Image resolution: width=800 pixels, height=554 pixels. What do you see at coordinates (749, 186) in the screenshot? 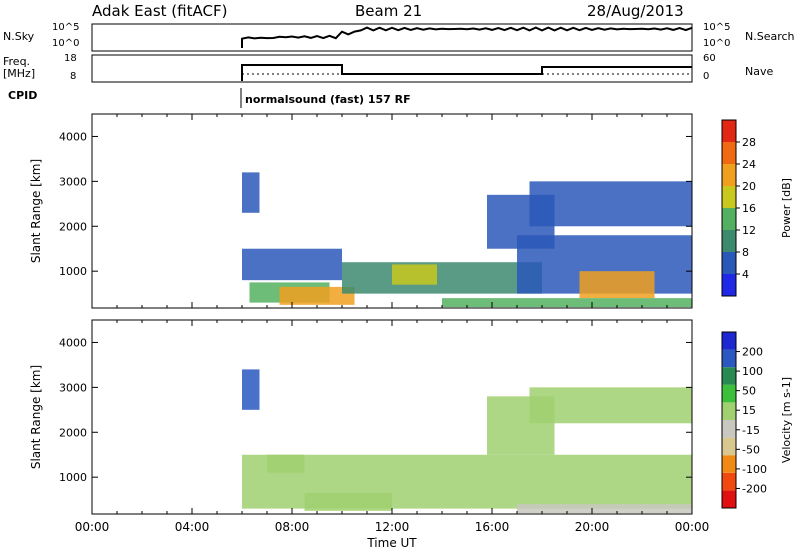
I see `colorbar-tick-label: 20` at bounding box center [749, 186].